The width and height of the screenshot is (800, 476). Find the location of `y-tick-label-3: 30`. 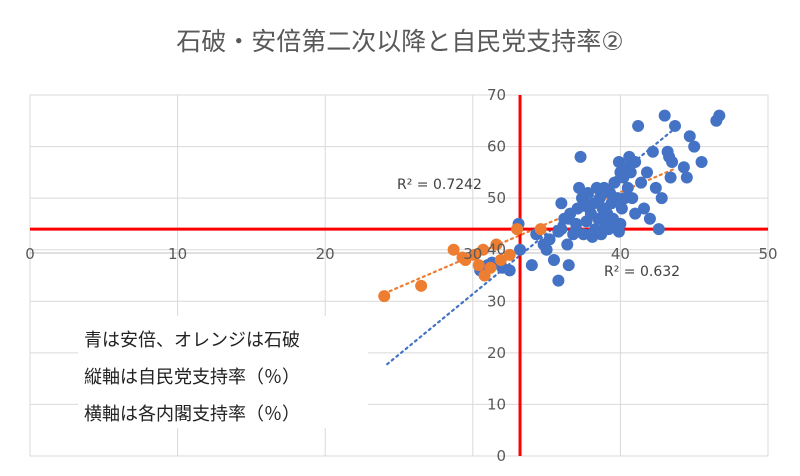

y-tick-label-3: 30 is located at coordinates (496, 301).